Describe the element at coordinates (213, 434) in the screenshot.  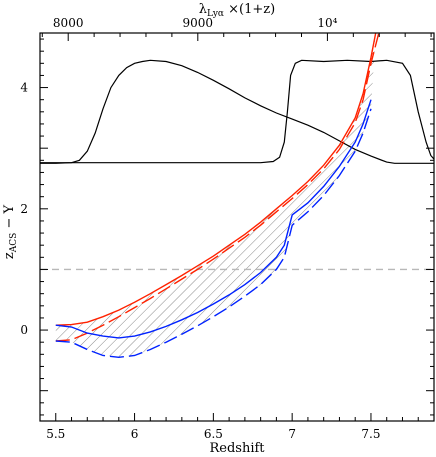
I see `x-tick-label: 6.5` at that location.